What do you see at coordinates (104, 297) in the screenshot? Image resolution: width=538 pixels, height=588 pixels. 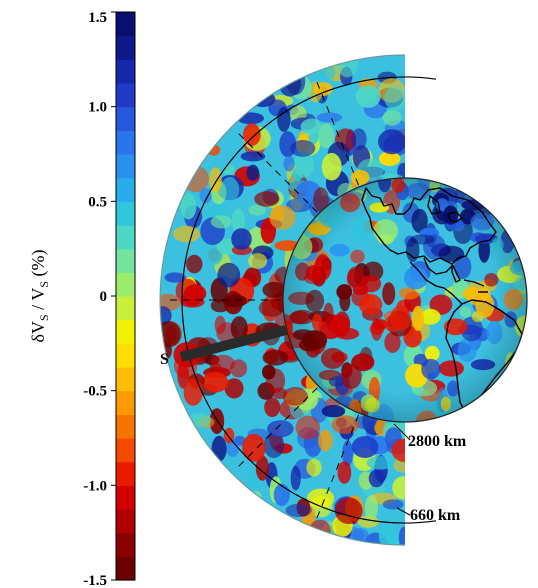 I see `colorbar-tick-label: 0` at bounding box center [104, 297].